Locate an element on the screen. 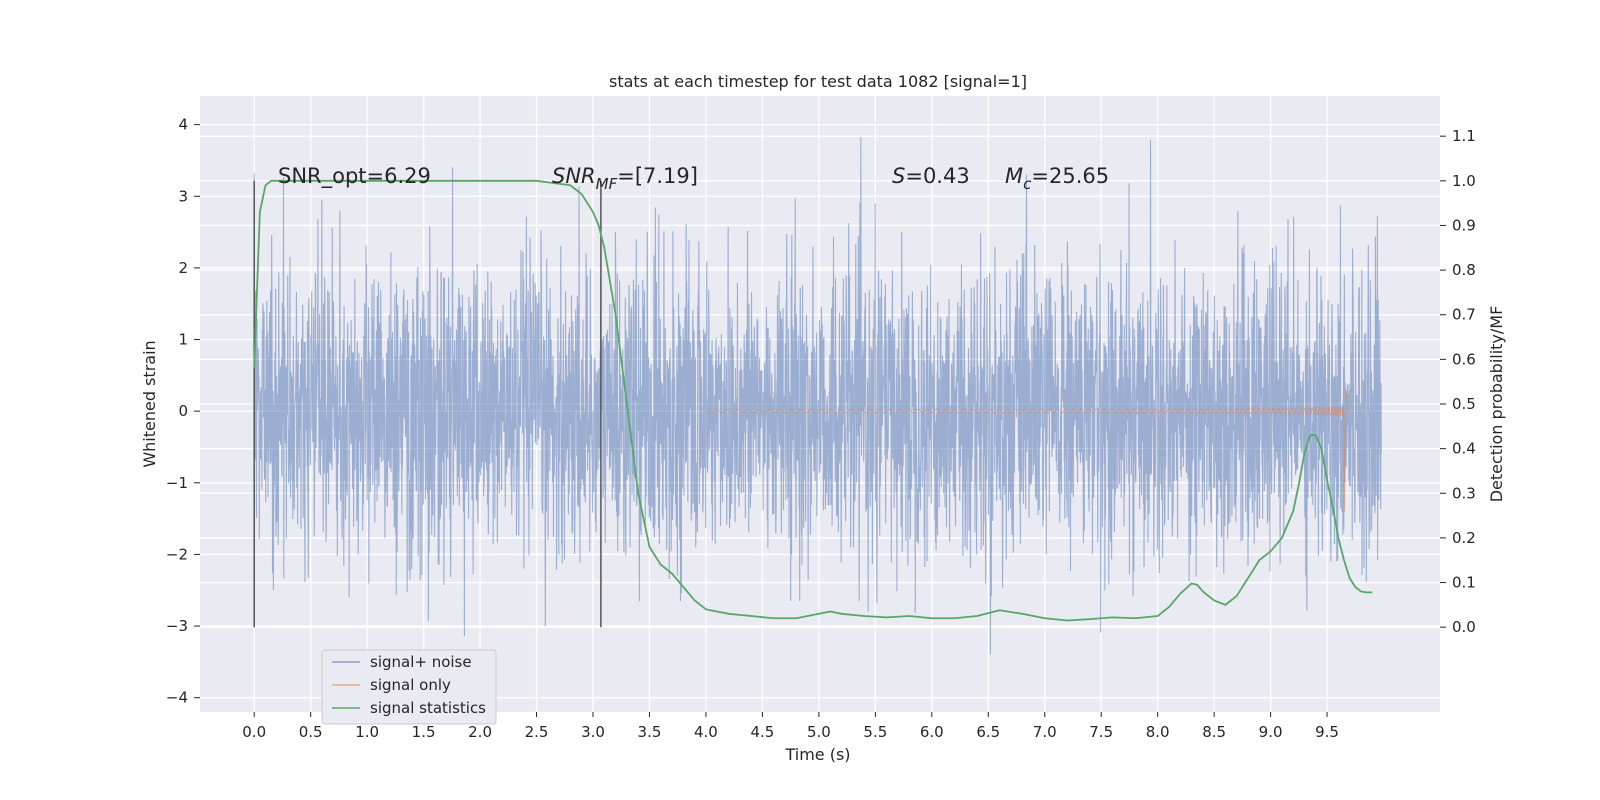 Image resolution: width=1600 pixels, height=800 pixels. annotation-snr-opt: SNR_opt=6.29 is located at coordinates (354, 176).